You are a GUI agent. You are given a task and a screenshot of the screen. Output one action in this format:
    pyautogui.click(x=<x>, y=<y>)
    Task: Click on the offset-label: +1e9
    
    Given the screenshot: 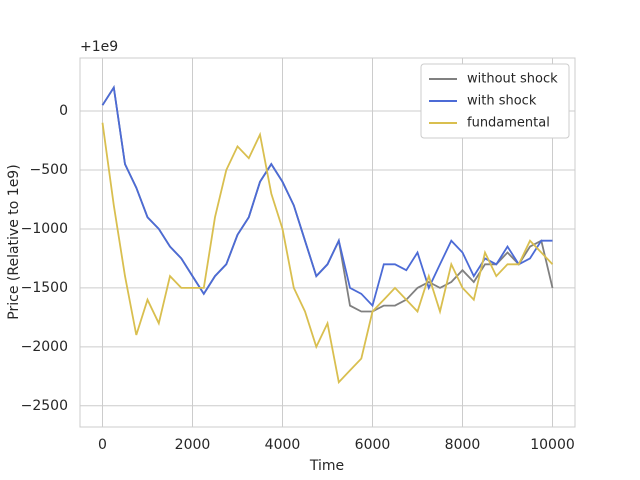 What is the action you would take?
    pyautogui.click(x=99, y=47)
    